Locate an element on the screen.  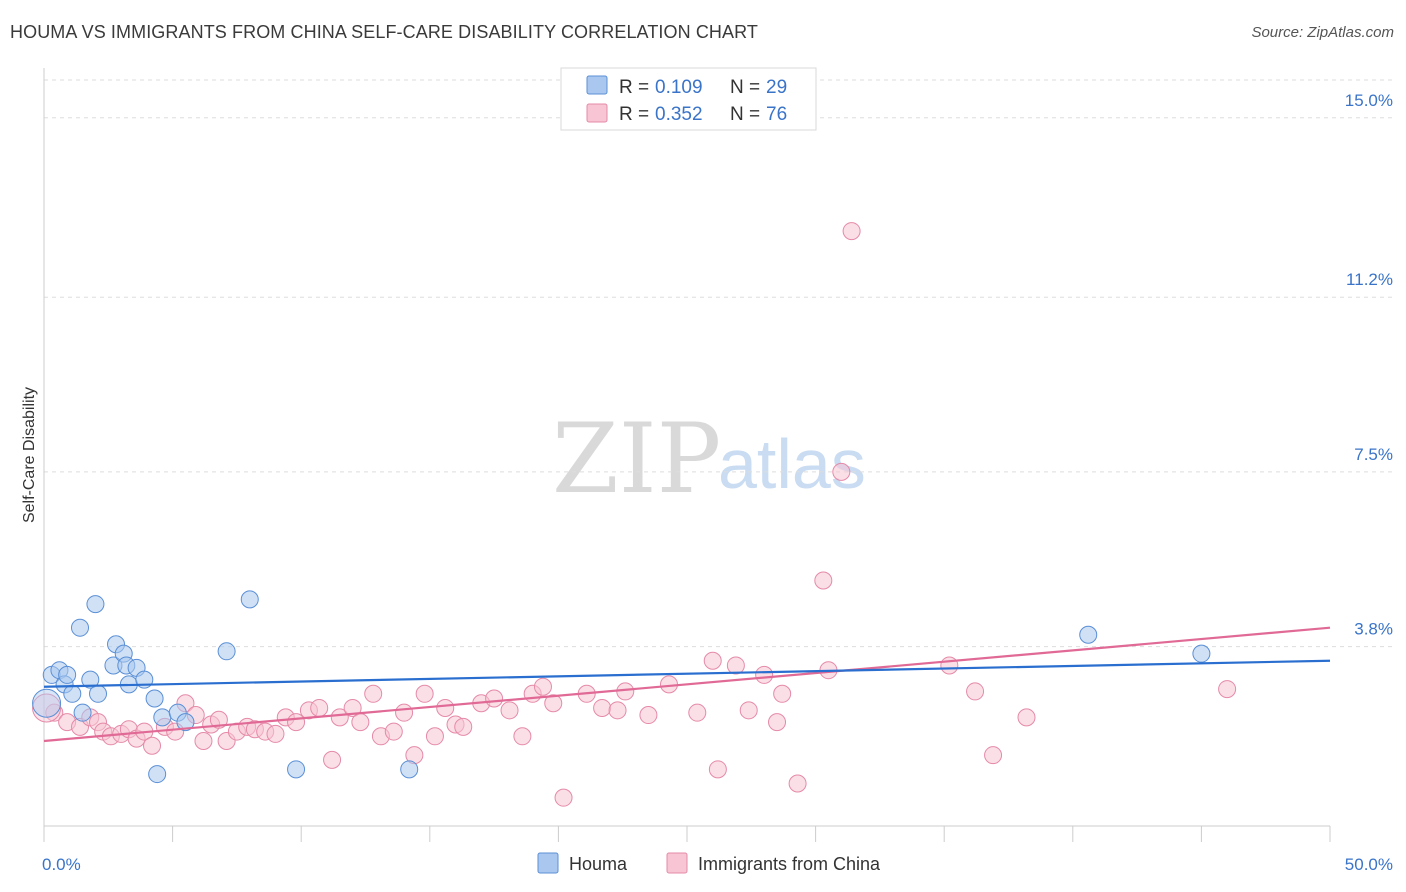
bottom-legend: Houma Immigrants from China is located at coordinates (709, 863).